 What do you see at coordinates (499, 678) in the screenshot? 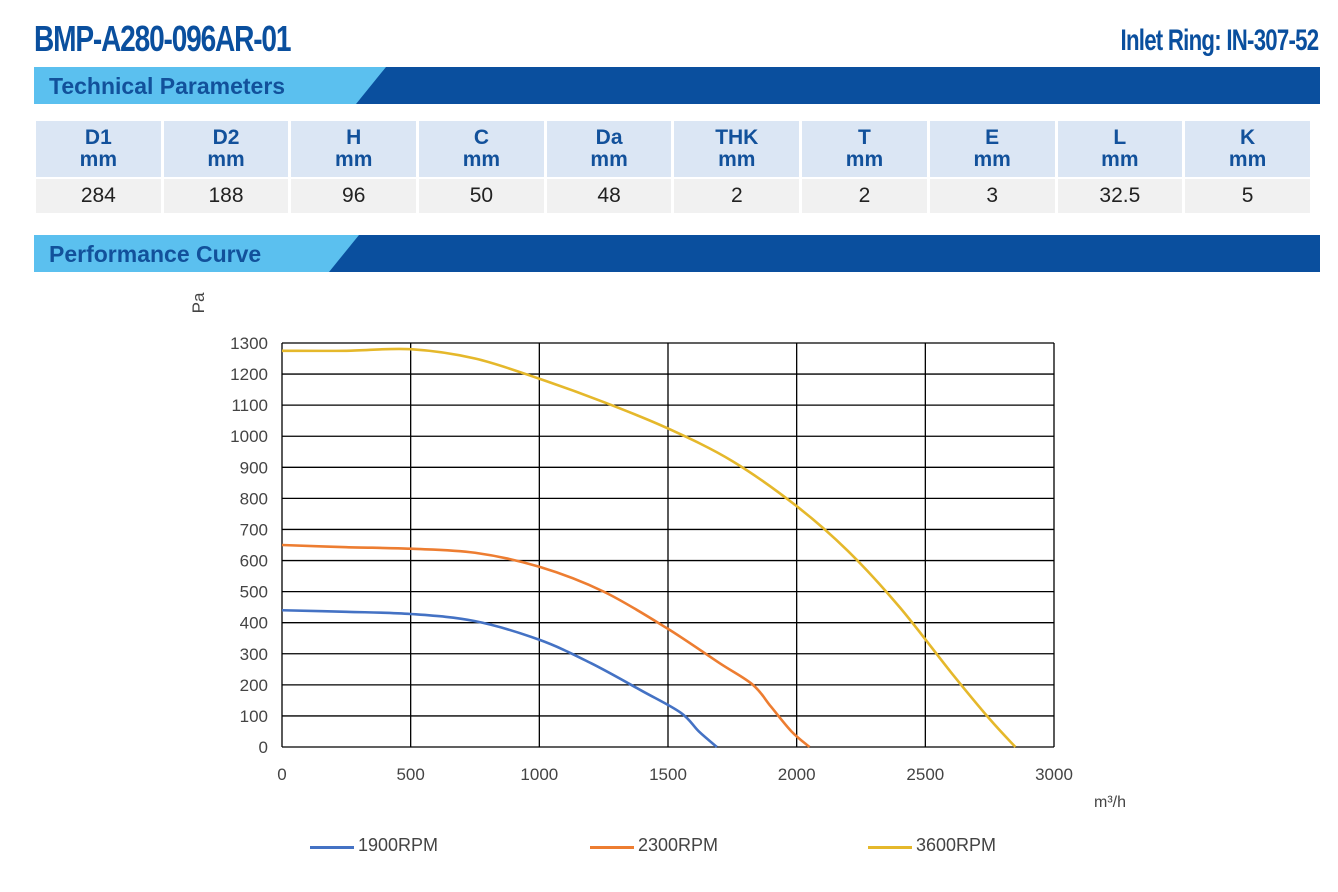
I see `series-line-1900rpm` at bounding box center [499, 678].